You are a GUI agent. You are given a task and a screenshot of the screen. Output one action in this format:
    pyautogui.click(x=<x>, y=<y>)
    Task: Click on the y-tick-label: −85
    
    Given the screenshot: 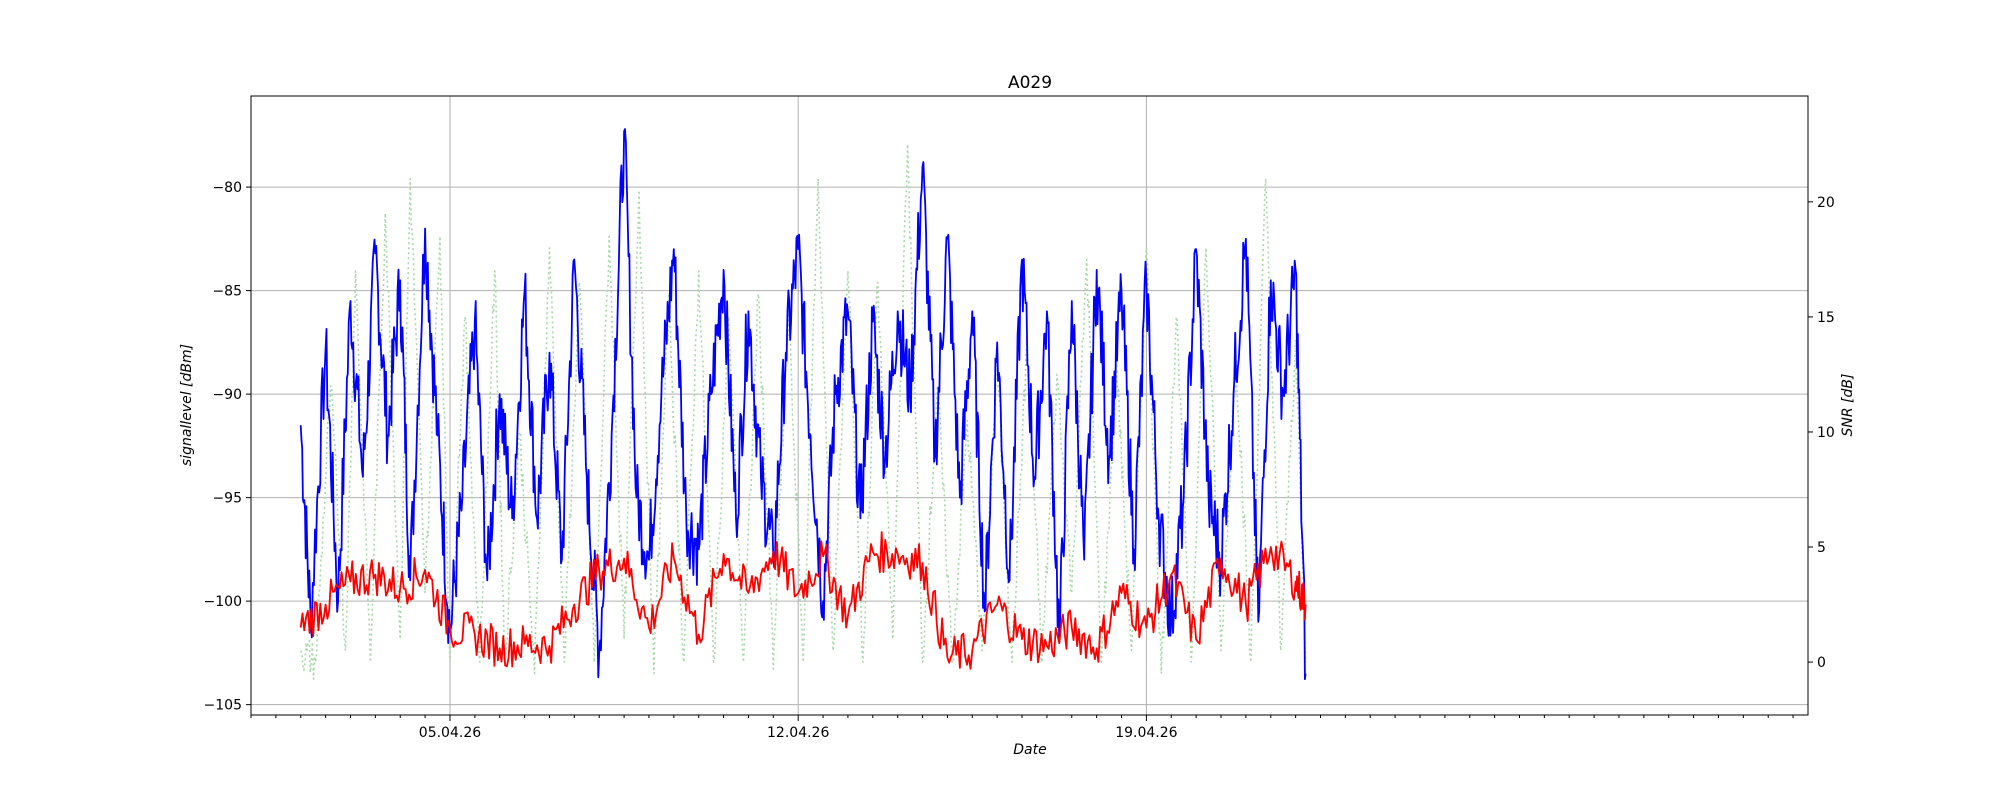 What is the action you would take?
    pyautogui.click(x=227, y=292)
    